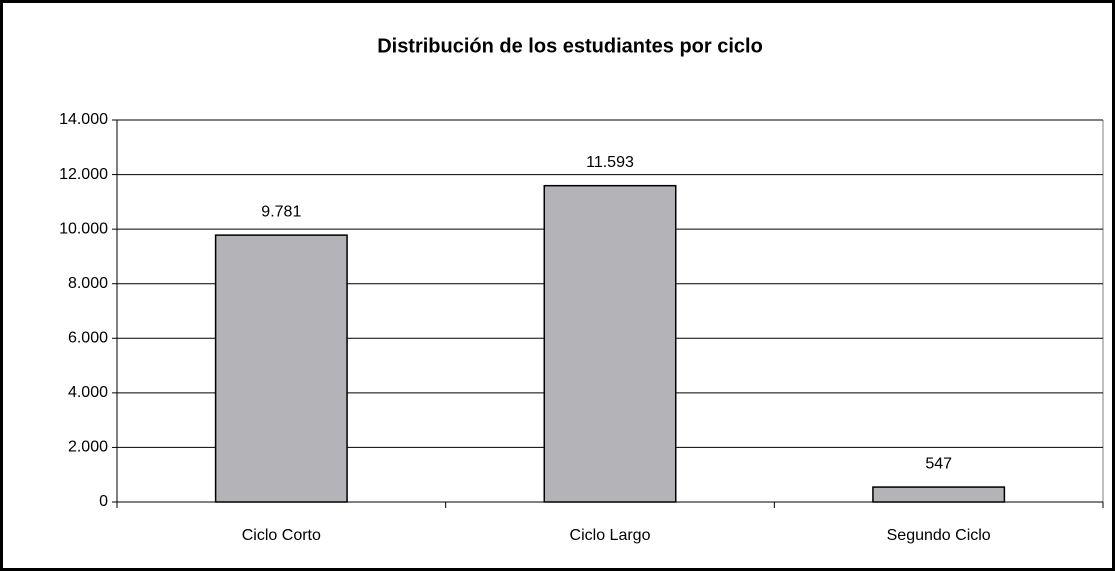  I want to click on y-tick-label: 6.000, so click(88, 338).